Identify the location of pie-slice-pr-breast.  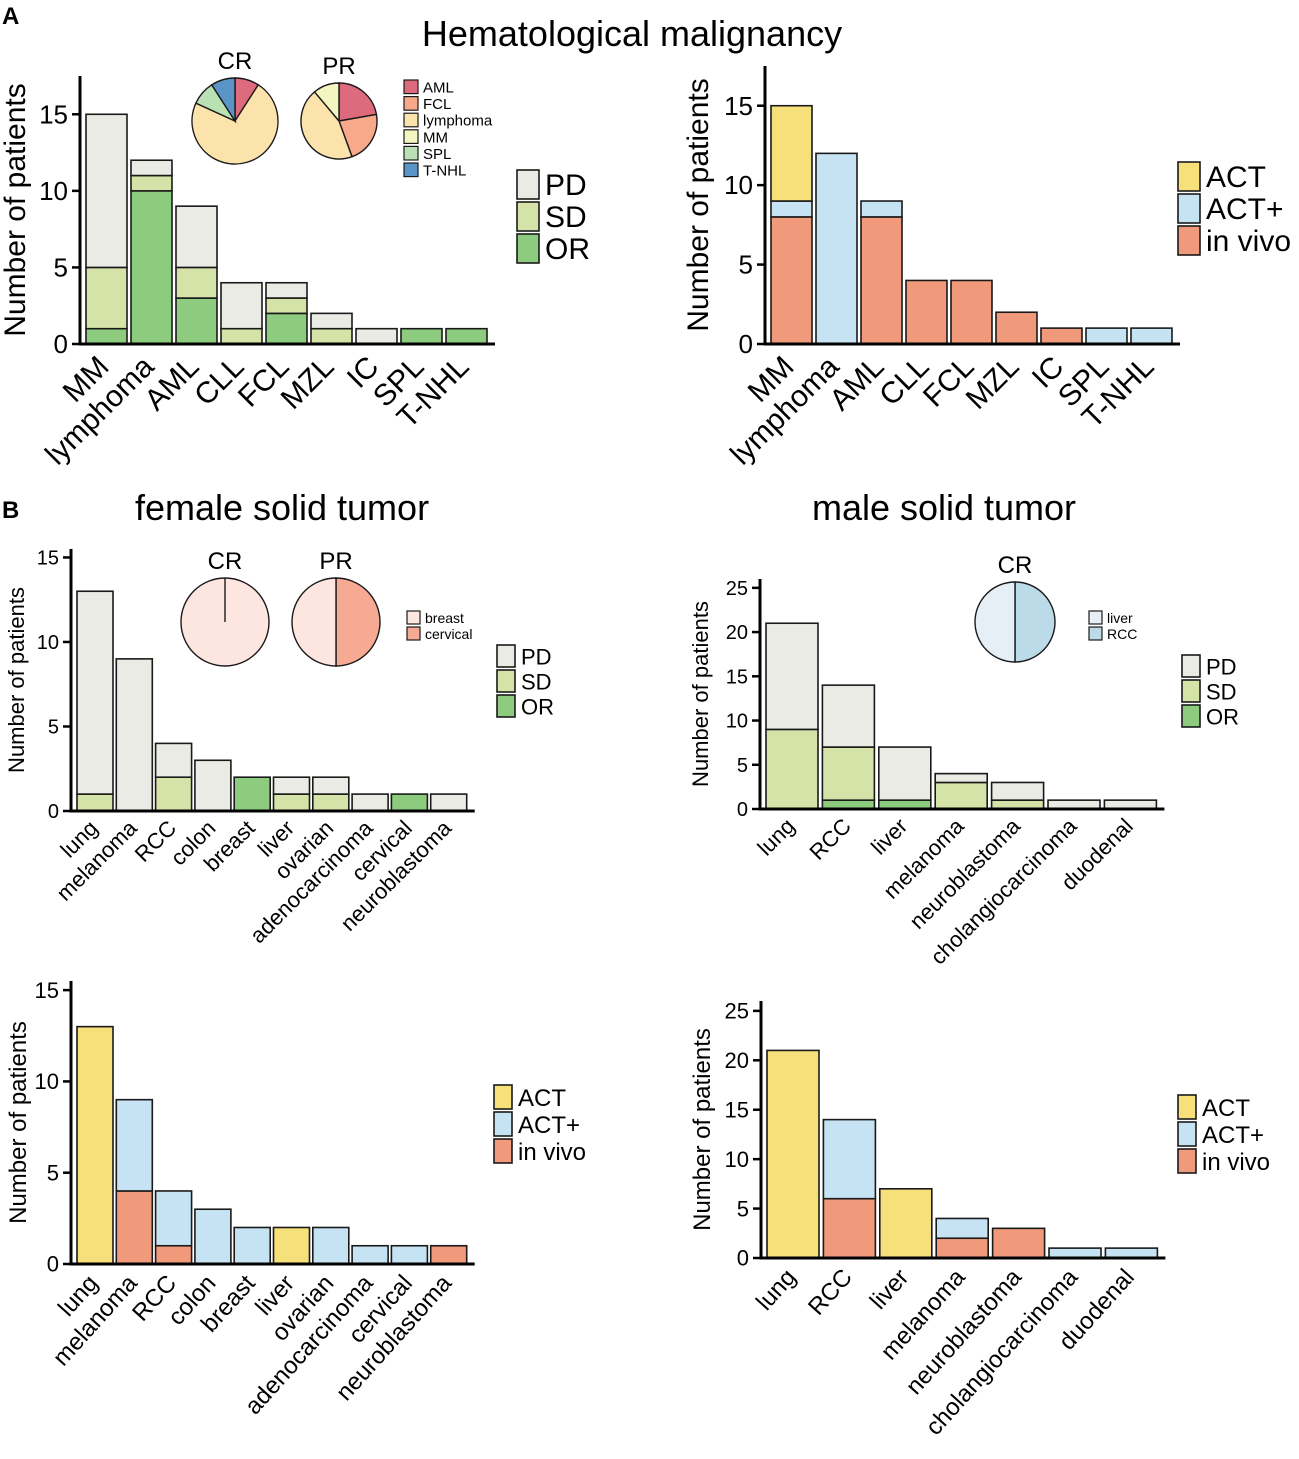
(314, 622).